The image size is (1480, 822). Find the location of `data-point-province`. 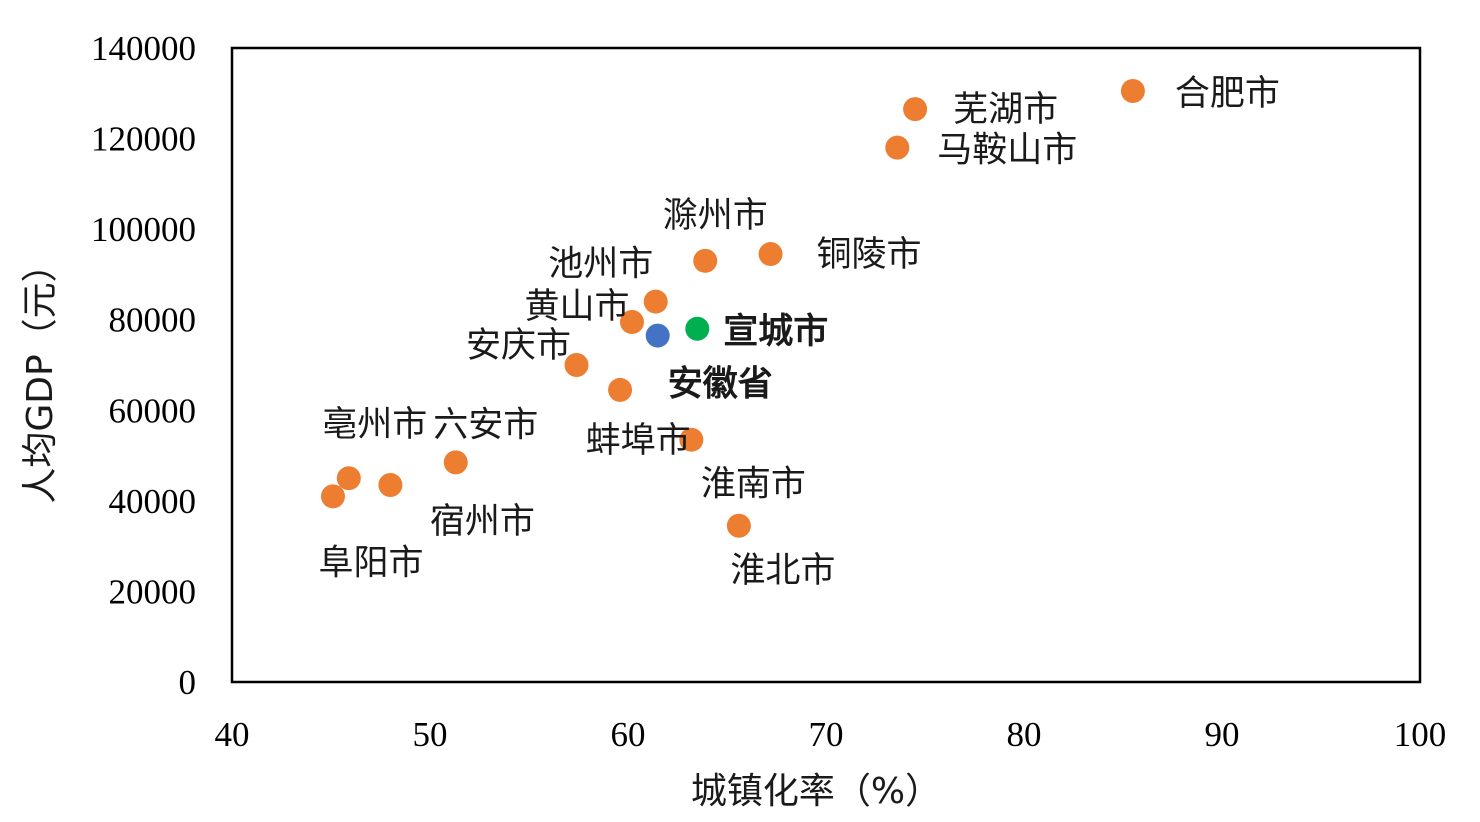

data-point-province is located at coordinates (657, 335).